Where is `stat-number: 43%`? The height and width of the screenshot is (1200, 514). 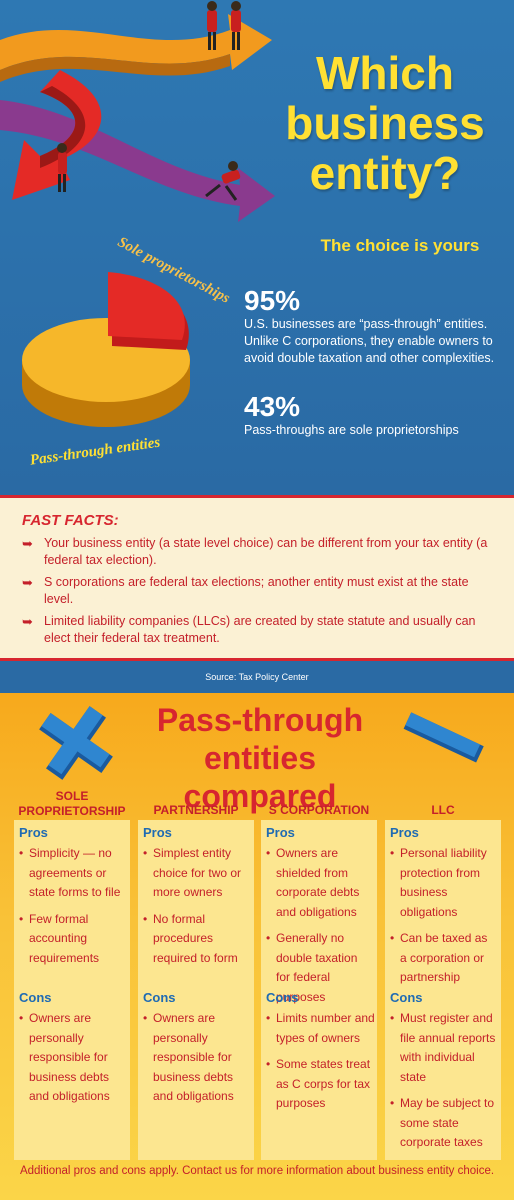 stat-number: 43% is located at coordinates (272, 406).